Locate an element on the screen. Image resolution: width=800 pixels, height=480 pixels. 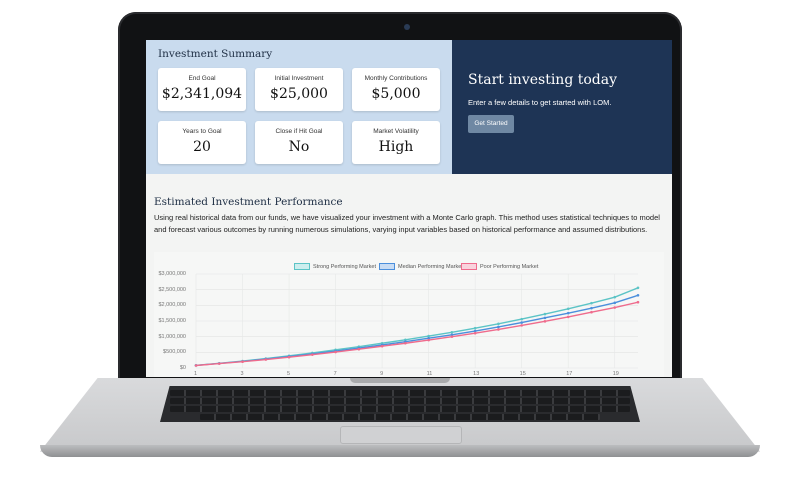
summary-title: Investment Summary is located at coordinates (215, 54).